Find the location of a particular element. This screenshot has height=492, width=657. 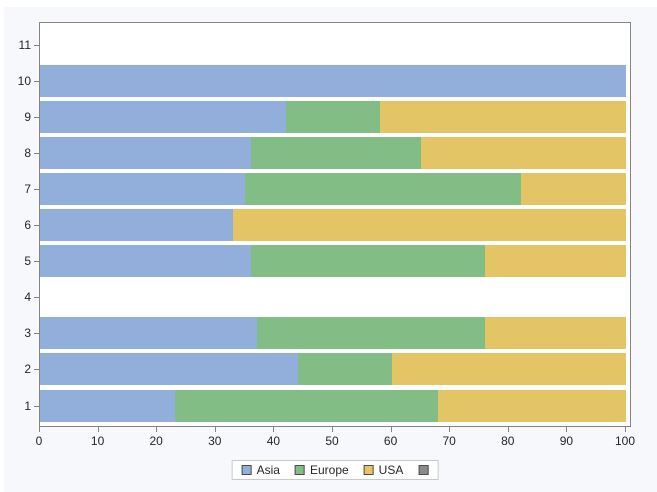

y-tick-label: 3 is located at coordinates (27, 333).